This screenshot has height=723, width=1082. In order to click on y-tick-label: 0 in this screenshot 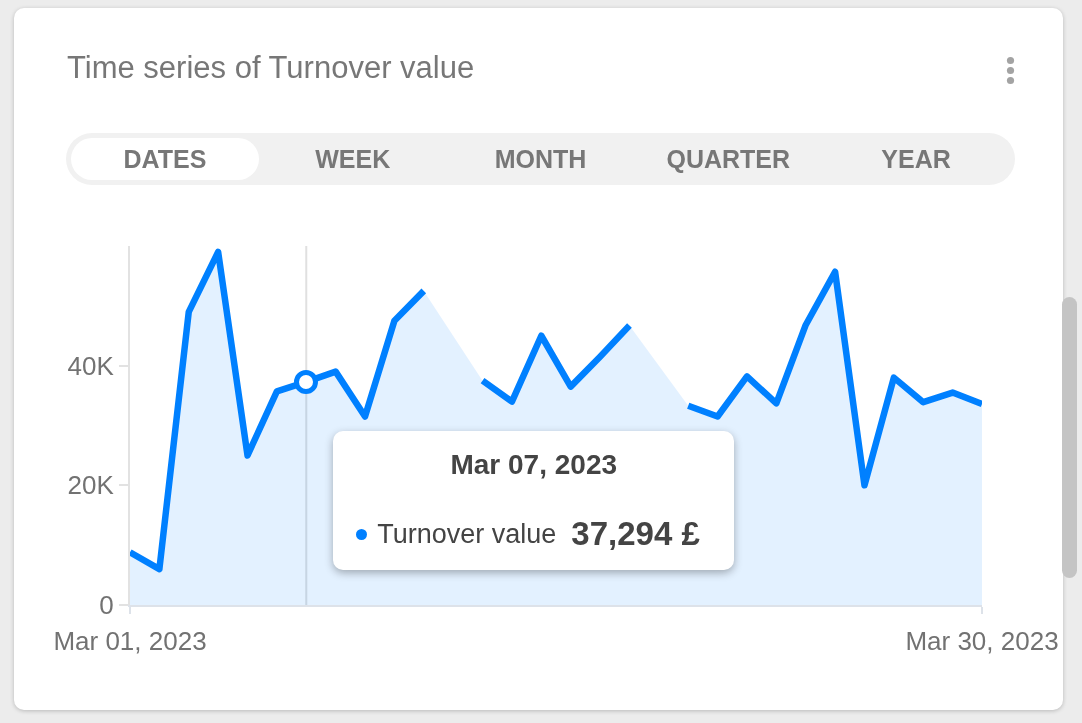, I will do `click(106, 605)`.